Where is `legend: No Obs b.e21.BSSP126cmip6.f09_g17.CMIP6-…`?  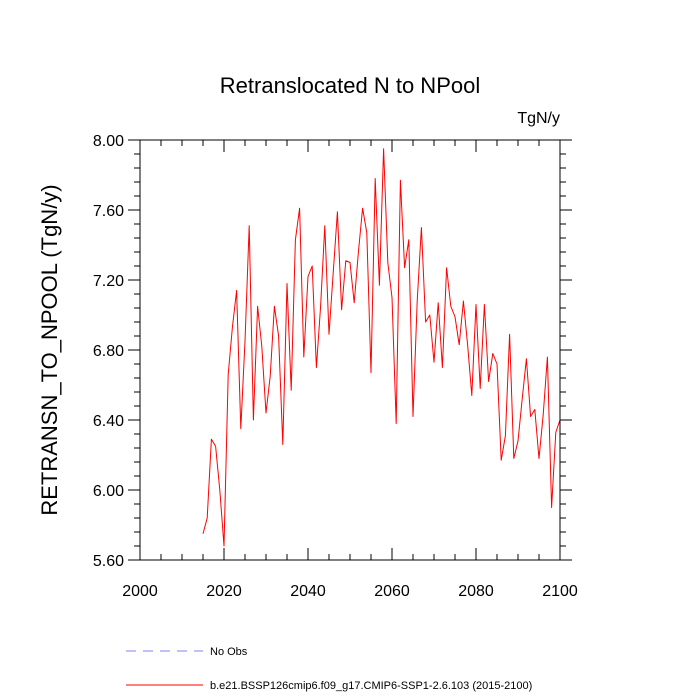 legend: No Obs b.e21.BSSP126cmip6.f09_g17.CMIP6-… is located at coordinates (329, 669).